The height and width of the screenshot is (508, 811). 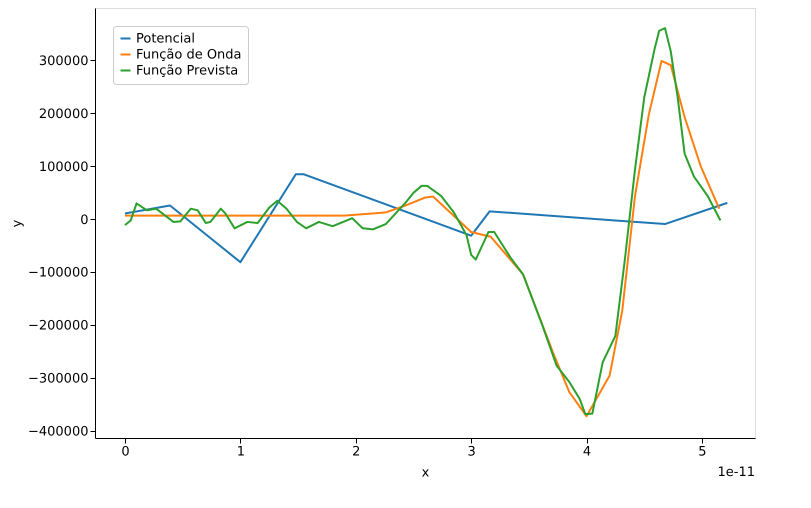 I want to click on legend-label: Potencial, so click(x=166, y=39).